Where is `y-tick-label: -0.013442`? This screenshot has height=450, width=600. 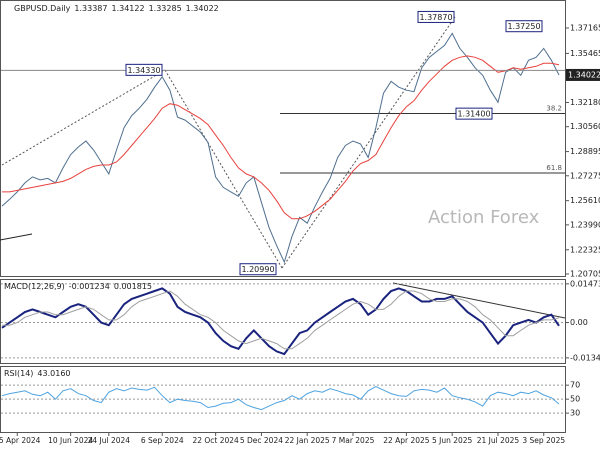
y-tick-label: -0.013442 is located at coordinates (585, 357).